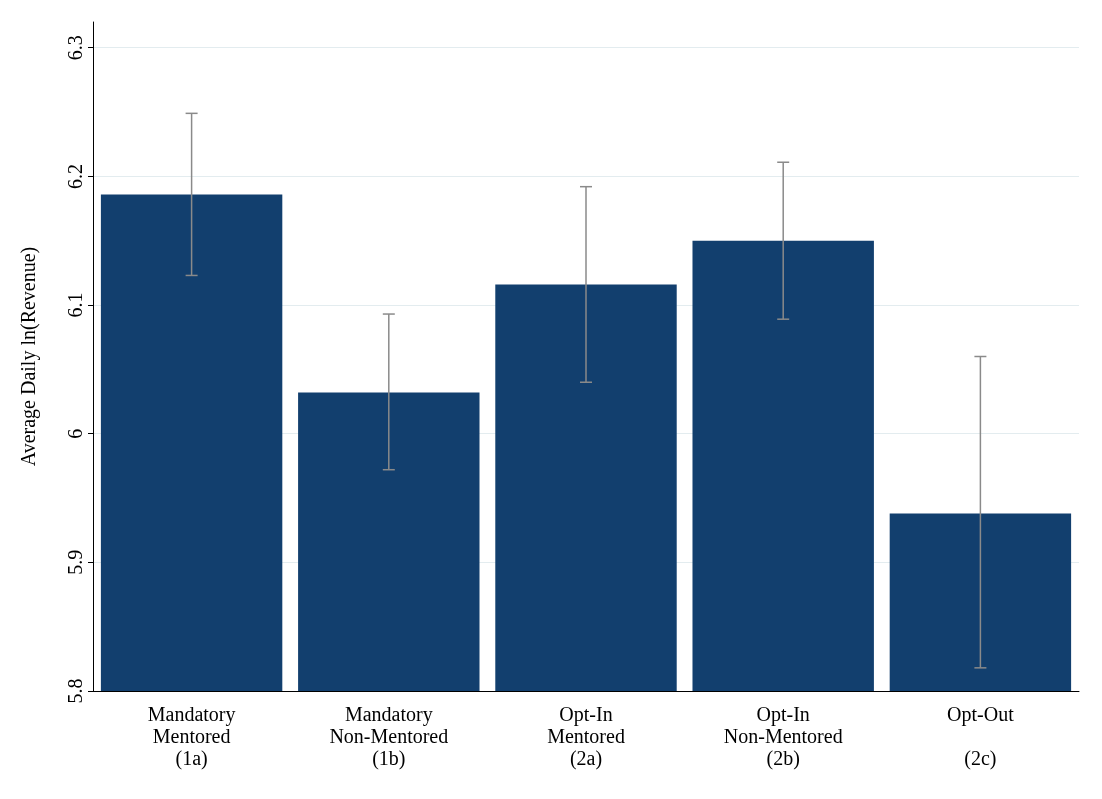 The image size is (1102, 799). What do you see at coordinates (75, 562) in the screenshot?
I see `y-tick-label: 5.9` at bounding box center [75, 562].